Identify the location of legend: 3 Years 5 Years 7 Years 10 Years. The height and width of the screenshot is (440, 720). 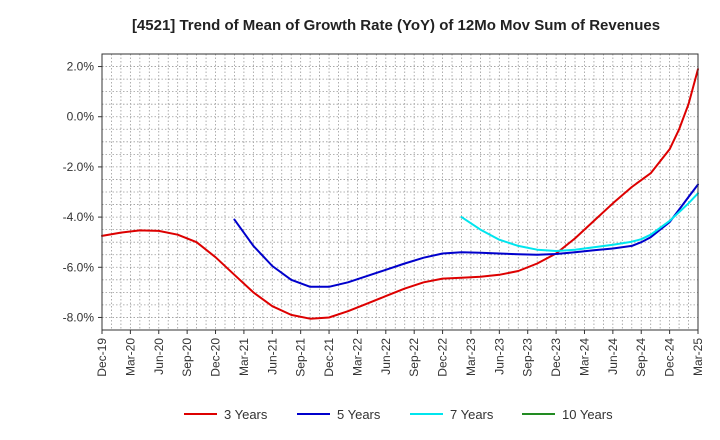
(398, 414).